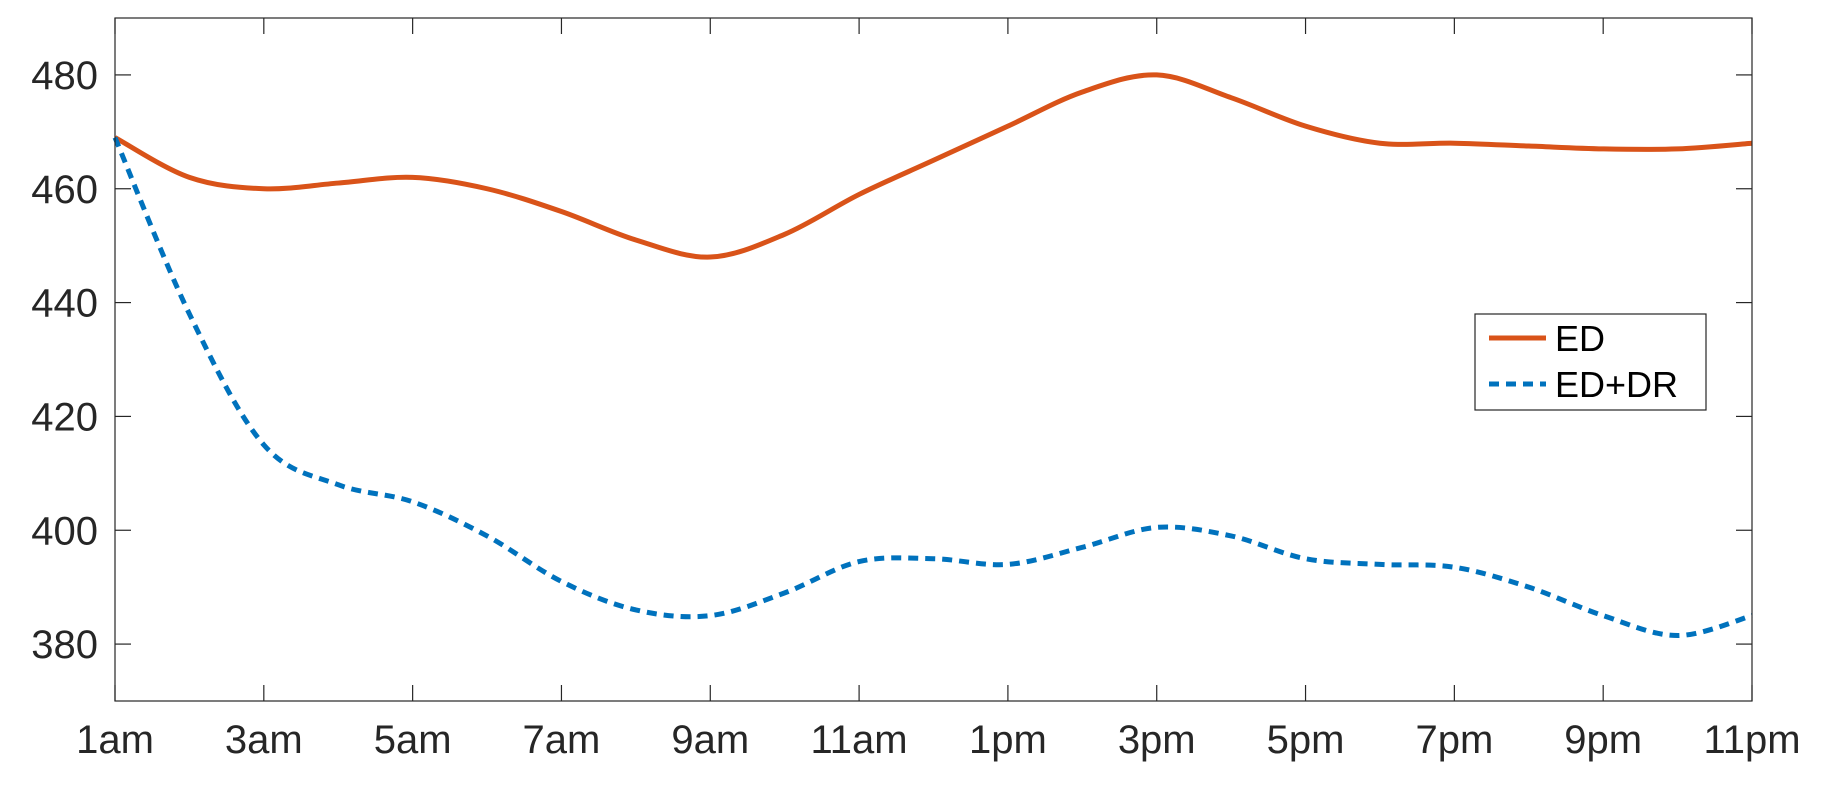 This screenshot has width=1822, height=787. What do you see at coordinates (859, 740) in the screenshot?
I see `x-tick-label: 11am` at bounding box center [859, 740].